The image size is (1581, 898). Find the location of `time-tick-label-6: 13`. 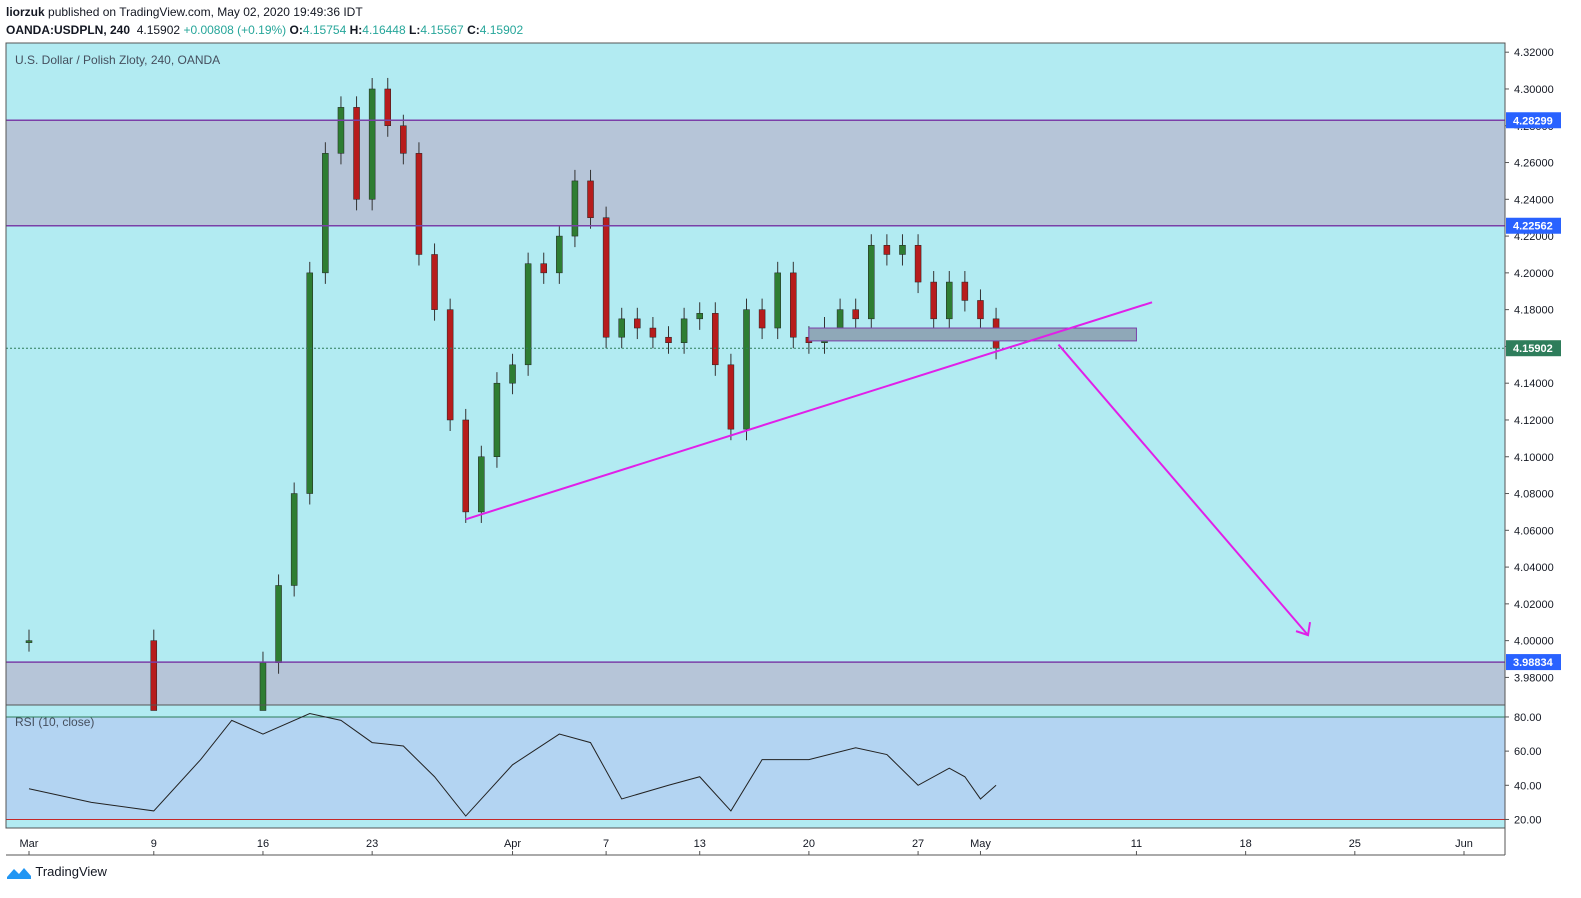

time-tick-label-6: 13 is located at coordinates (700, 844).